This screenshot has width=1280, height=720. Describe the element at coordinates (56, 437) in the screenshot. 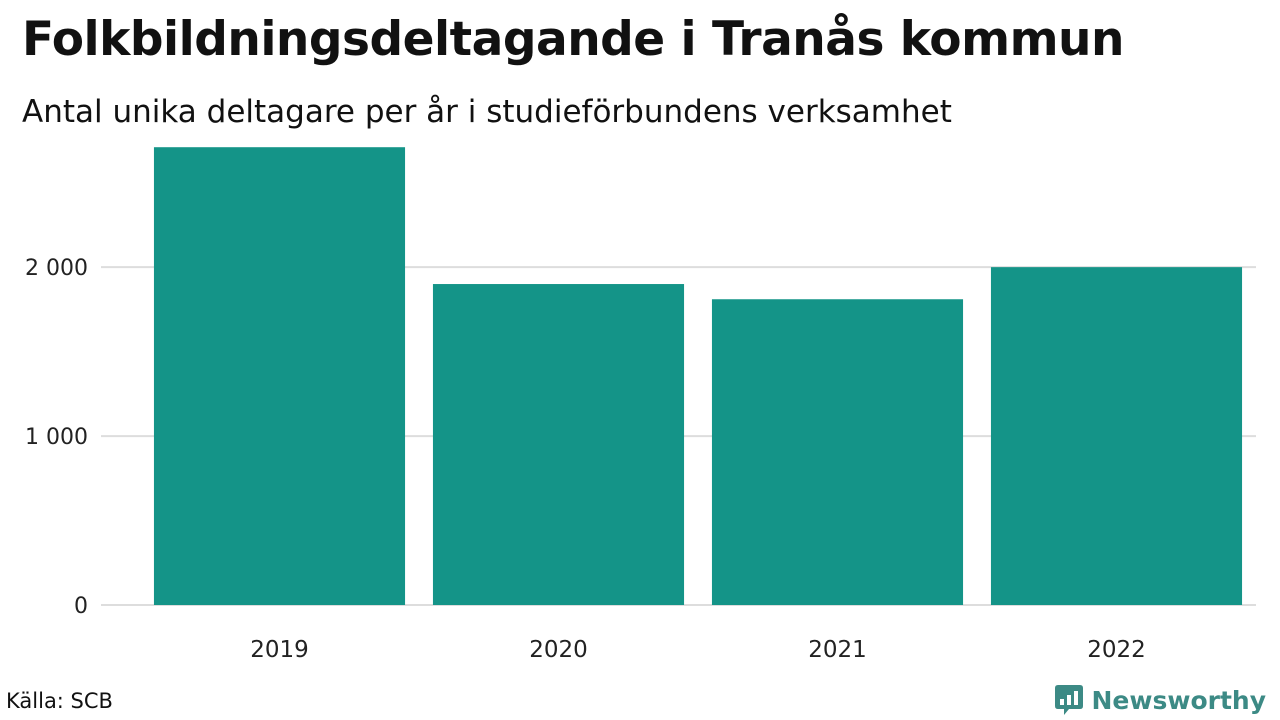

I see `y-tick-label: 1 000` at that location.